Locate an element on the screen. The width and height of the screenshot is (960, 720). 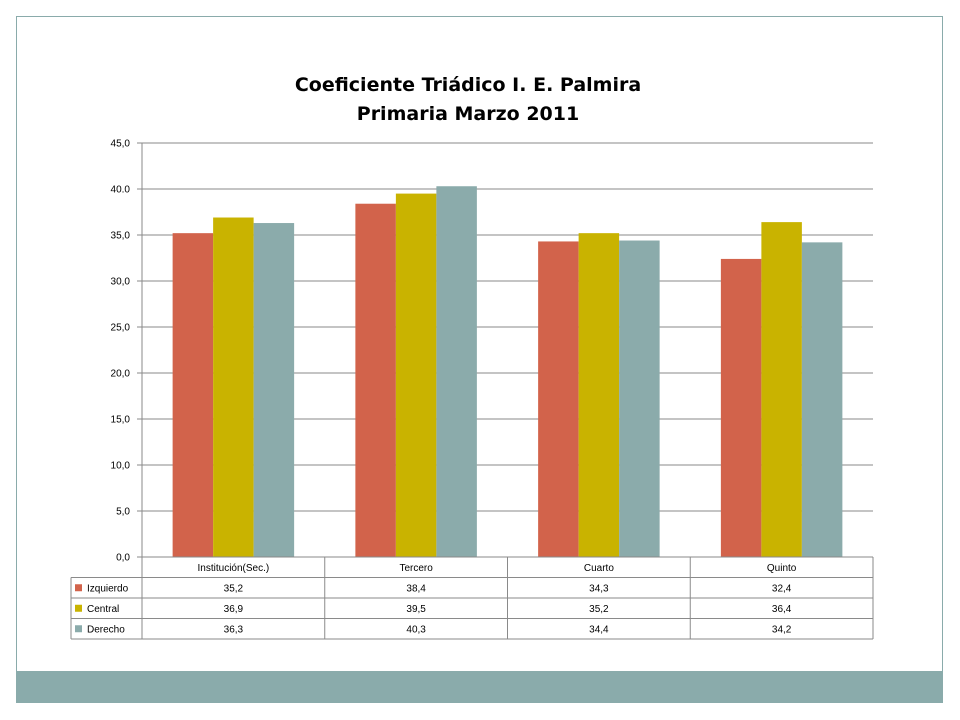
axes: 0,0 5,0 10,0 15,0 20,0 25,0 30,0 35,0 40.0 45,0 is located at coordinates (127, 351).